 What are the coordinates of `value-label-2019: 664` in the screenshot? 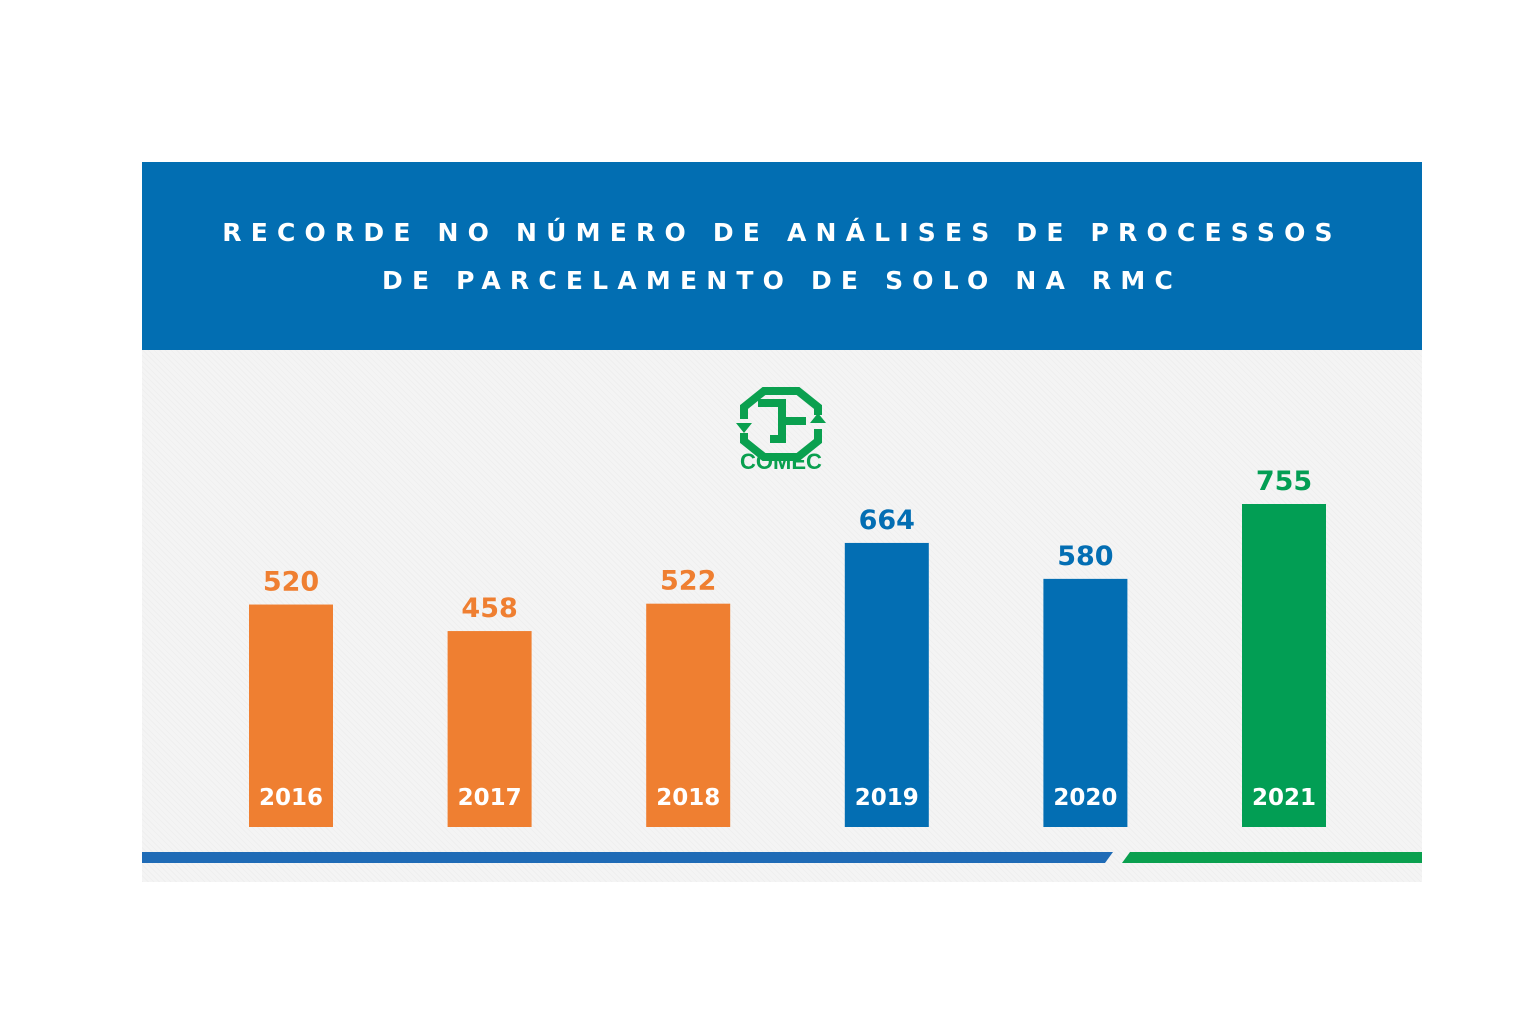 It's located at (887, 520).